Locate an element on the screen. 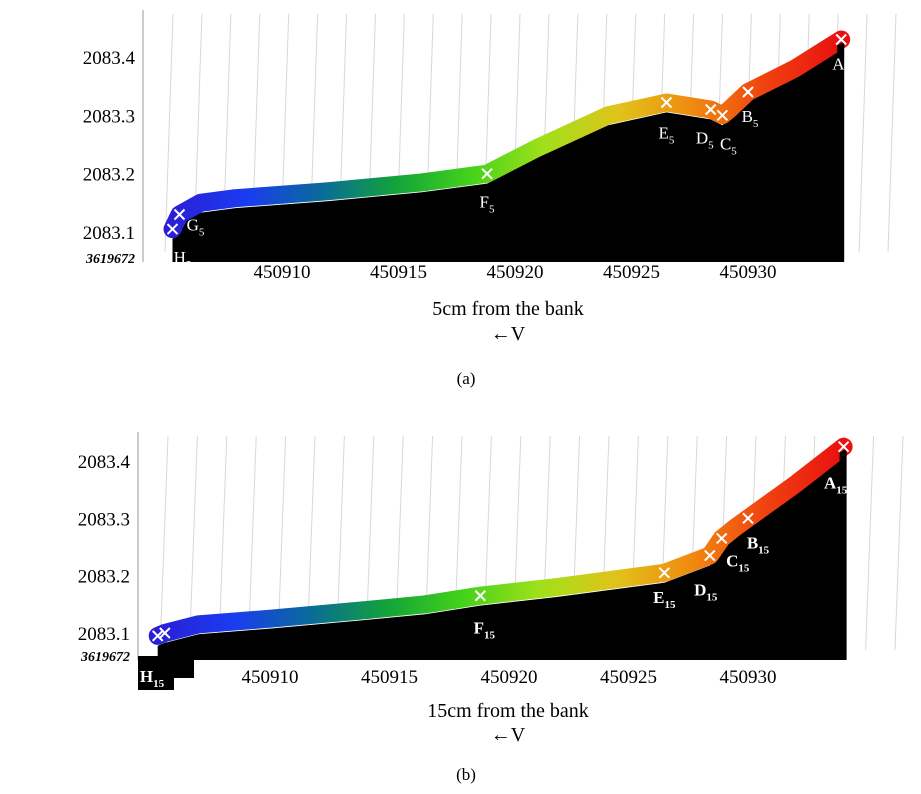  point-label-c: C5 is located at coordinates (728, 145).